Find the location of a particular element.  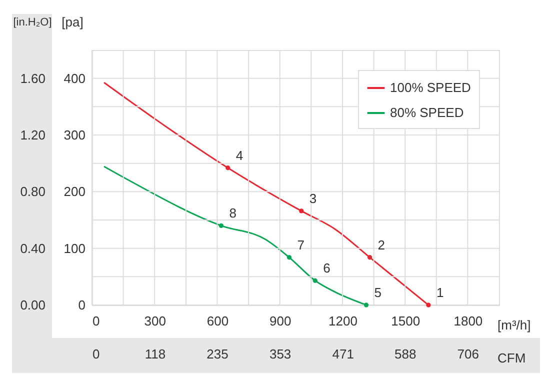

x2-tick-label: 471 is located at coordinates (343, 354).